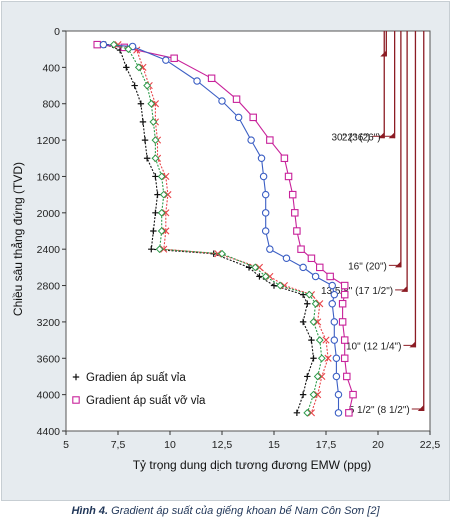 This screenshot has height=525, width=451. What do you see at coordinates (49, 432) in the screenshot?
I see `y-tick-label: 4400` at bounding box center [49, 432].